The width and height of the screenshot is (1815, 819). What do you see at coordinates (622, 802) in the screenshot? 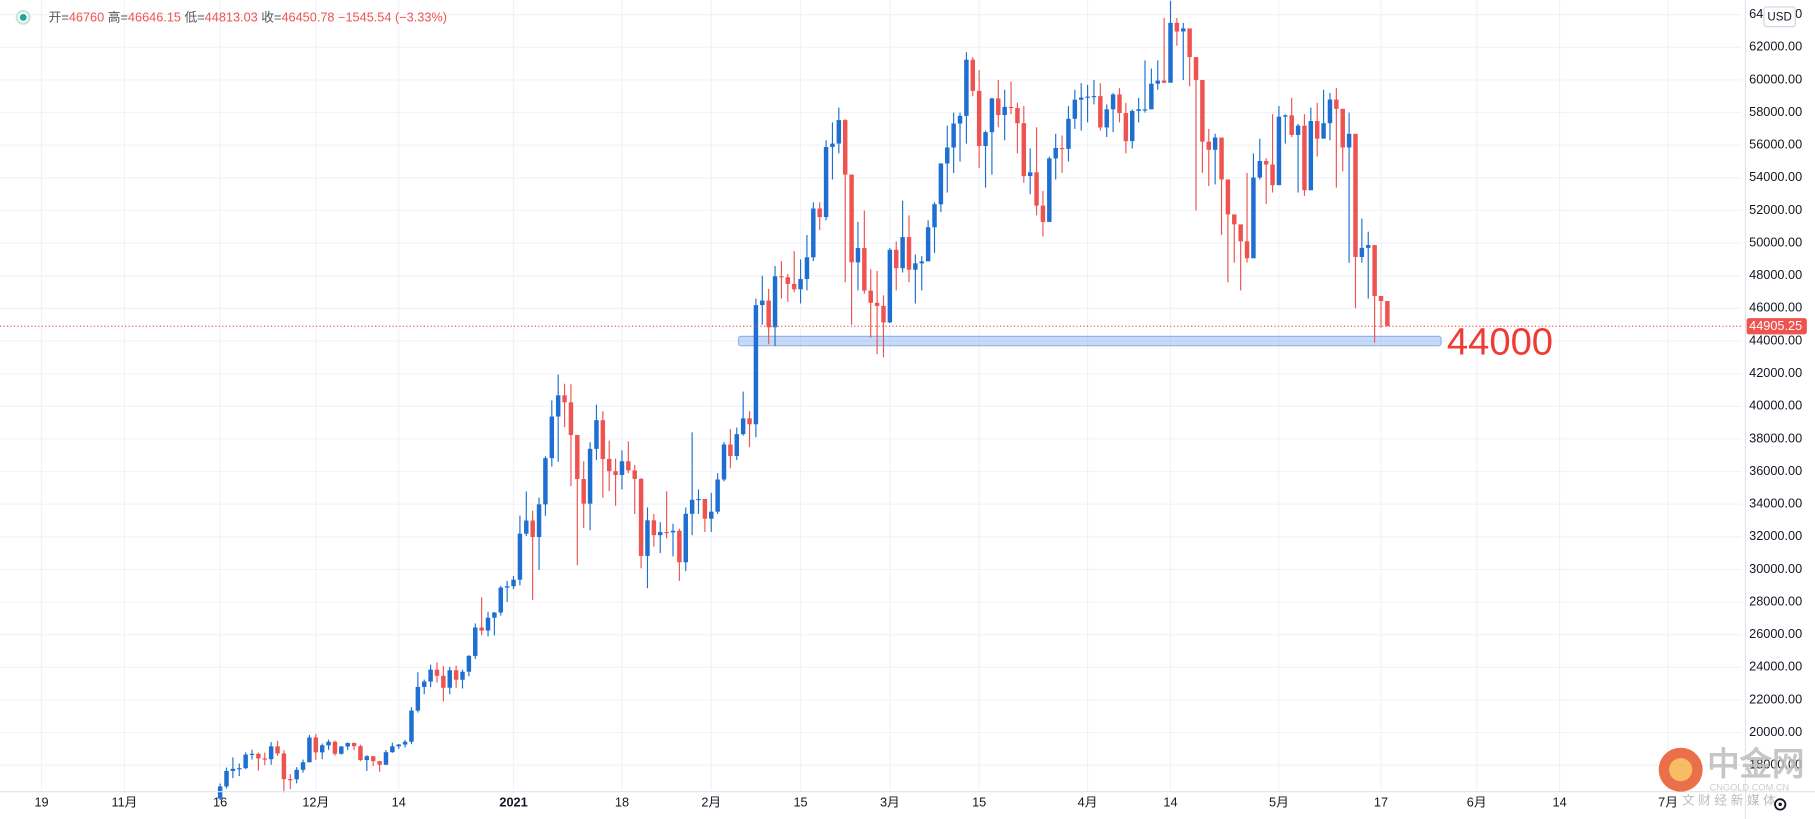
I see `x-tick-label: 18` at bounding box center [622, 802].